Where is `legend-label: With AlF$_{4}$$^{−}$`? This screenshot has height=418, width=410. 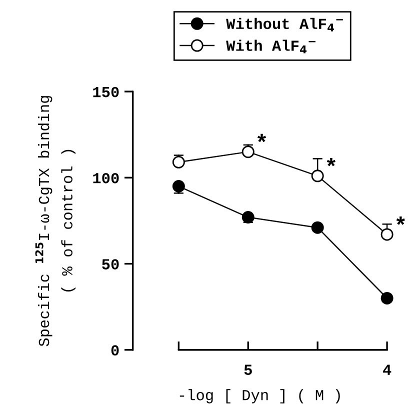 legend-label: With AlF$_{4}$$^{−}$ is located at coordinates (271, 47).